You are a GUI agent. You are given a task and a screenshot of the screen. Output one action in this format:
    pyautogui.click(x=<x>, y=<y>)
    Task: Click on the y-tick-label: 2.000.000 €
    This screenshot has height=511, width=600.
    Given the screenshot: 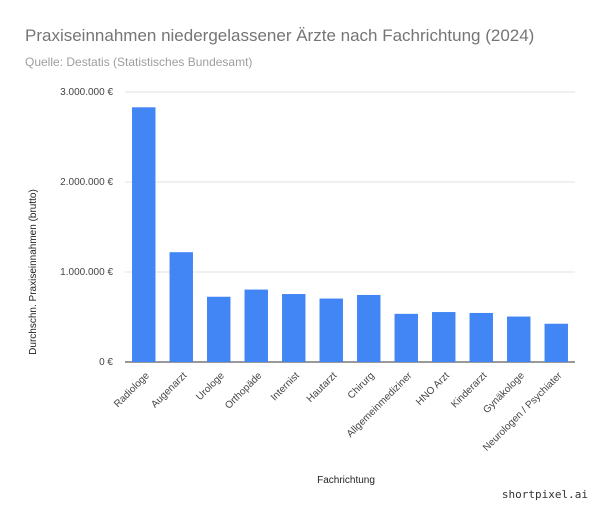 What is the action you would take?
    pyautogui.click(x=86, y=182)
    